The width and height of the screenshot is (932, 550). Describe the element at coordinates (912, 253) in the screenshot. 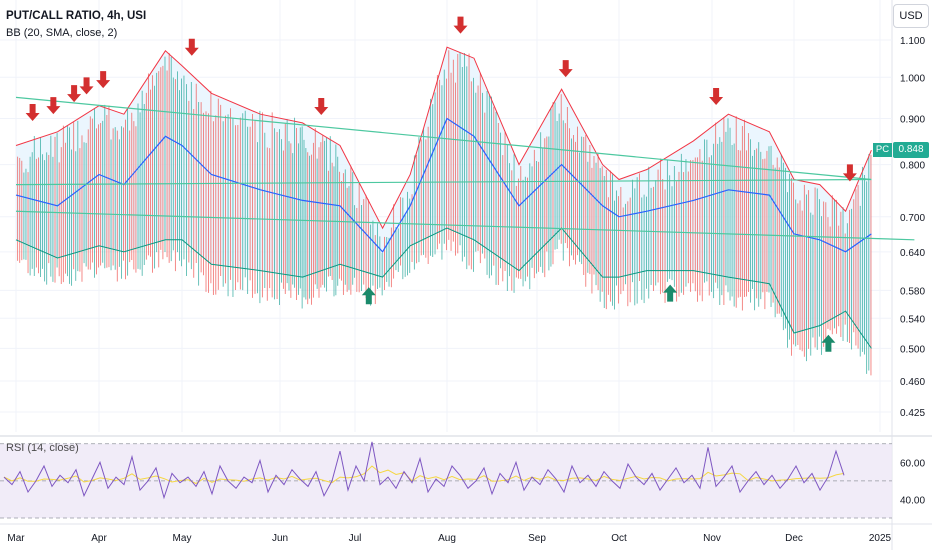

I see `y-tick-label: 0.640` at that location.